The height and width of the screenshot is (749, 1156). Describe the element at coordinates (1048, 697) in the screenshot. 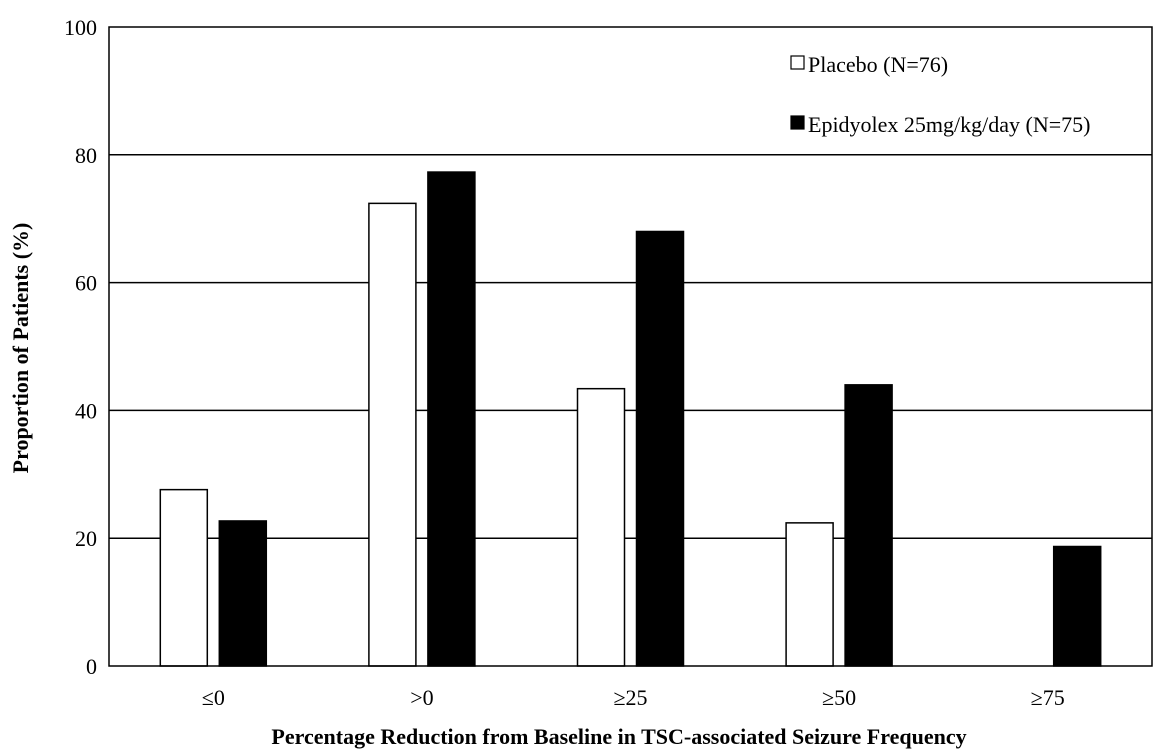

I see `x-tick-label: ≥75` at that location.